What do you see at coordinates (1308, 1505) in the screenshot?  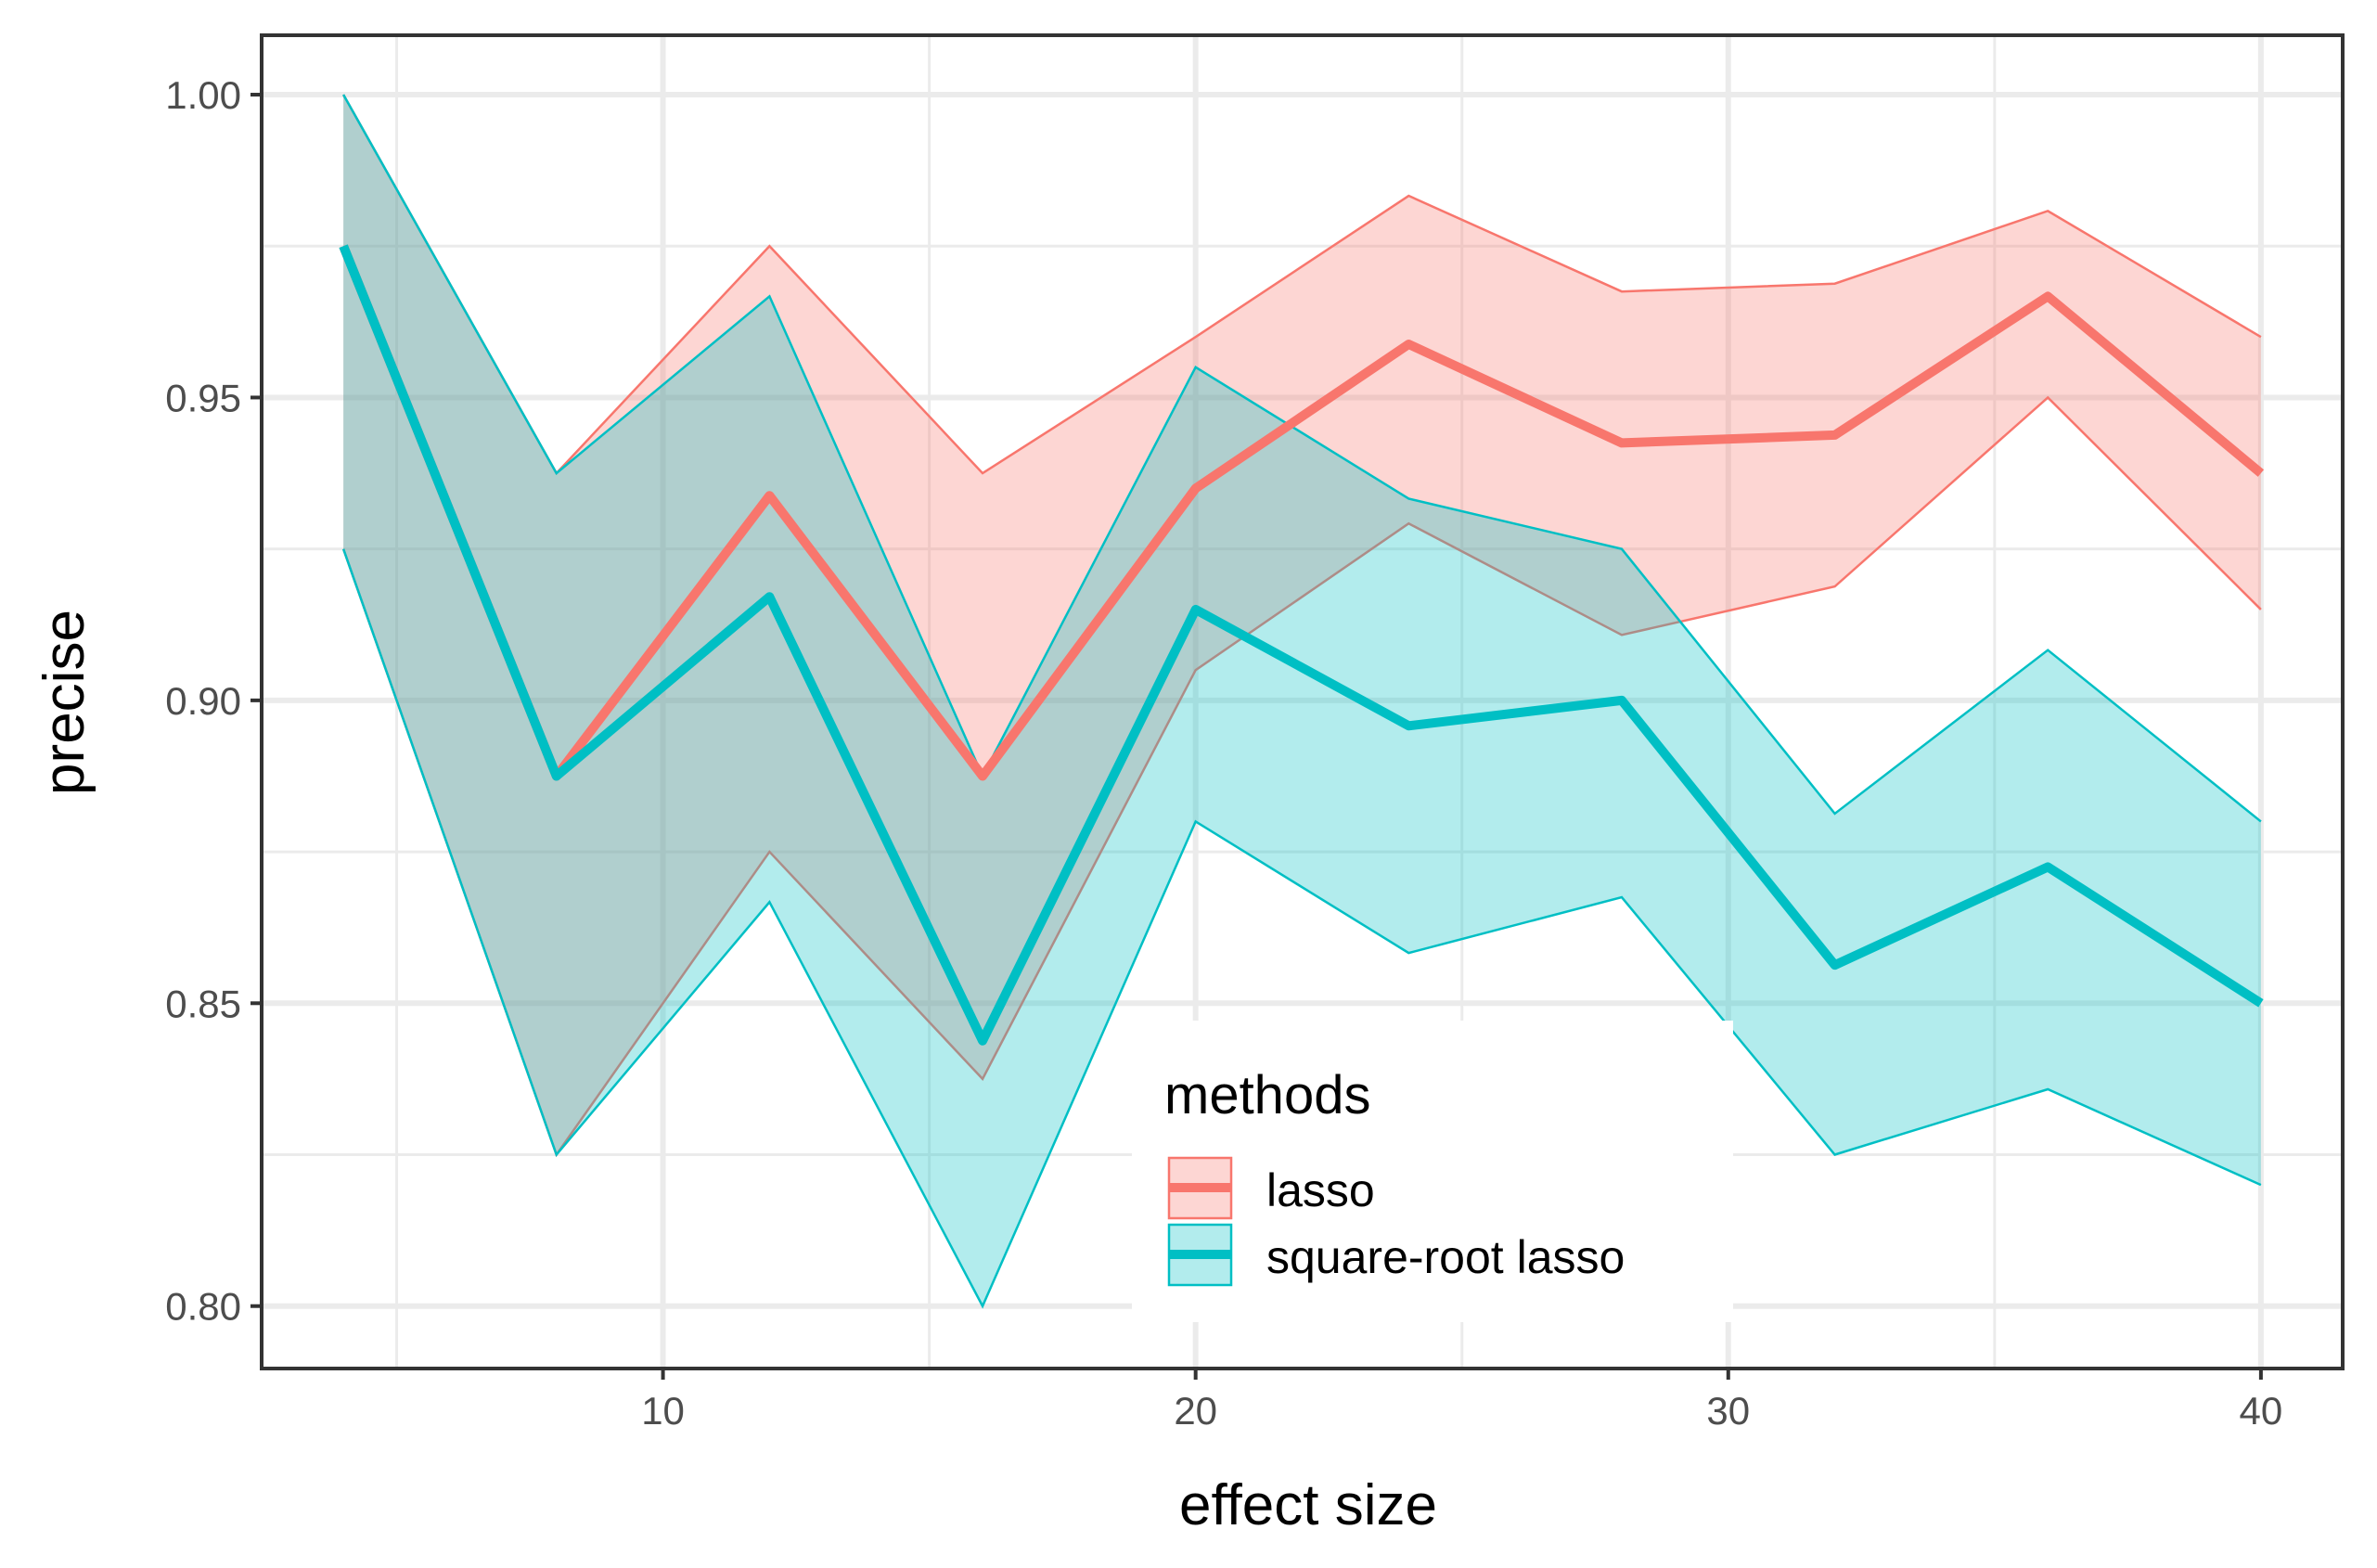 I see `x-axis-title: effect size` at bounding box center [1308, 1505].